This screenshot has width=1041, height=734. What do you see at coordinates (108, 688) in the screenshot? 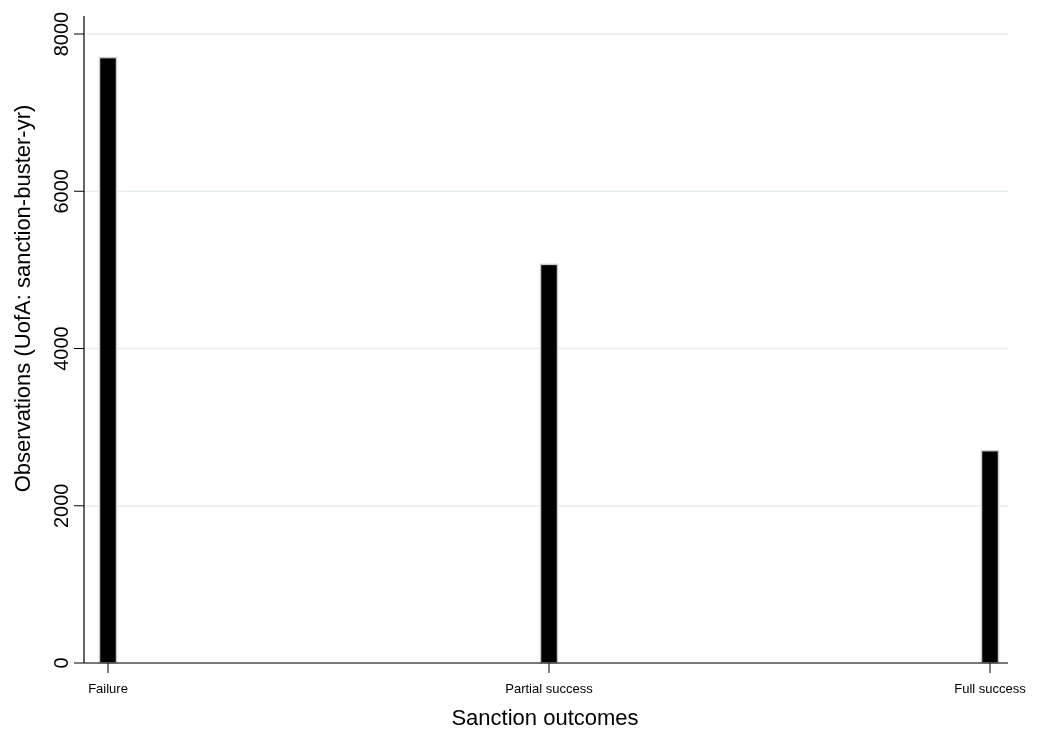
I see `x-tick-label: Failure` at bounding box center [108, 688].